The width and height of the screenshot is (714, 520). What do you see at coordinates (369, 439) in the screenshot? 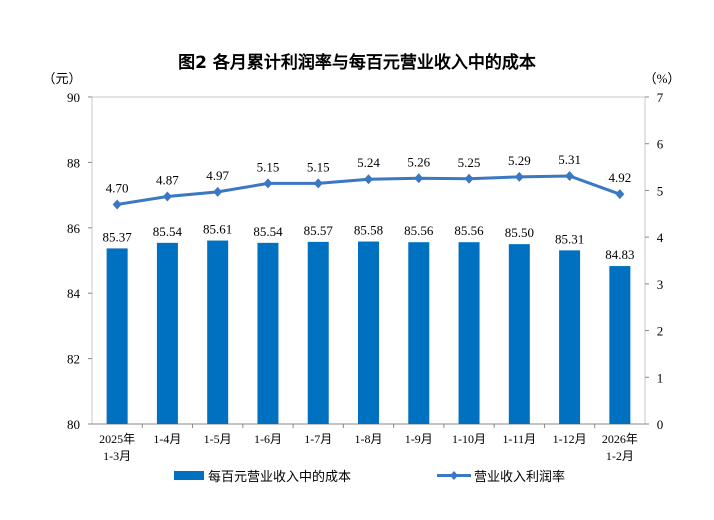
I see `x-tick-label: 1-8月` at bounding box center [369, 439].